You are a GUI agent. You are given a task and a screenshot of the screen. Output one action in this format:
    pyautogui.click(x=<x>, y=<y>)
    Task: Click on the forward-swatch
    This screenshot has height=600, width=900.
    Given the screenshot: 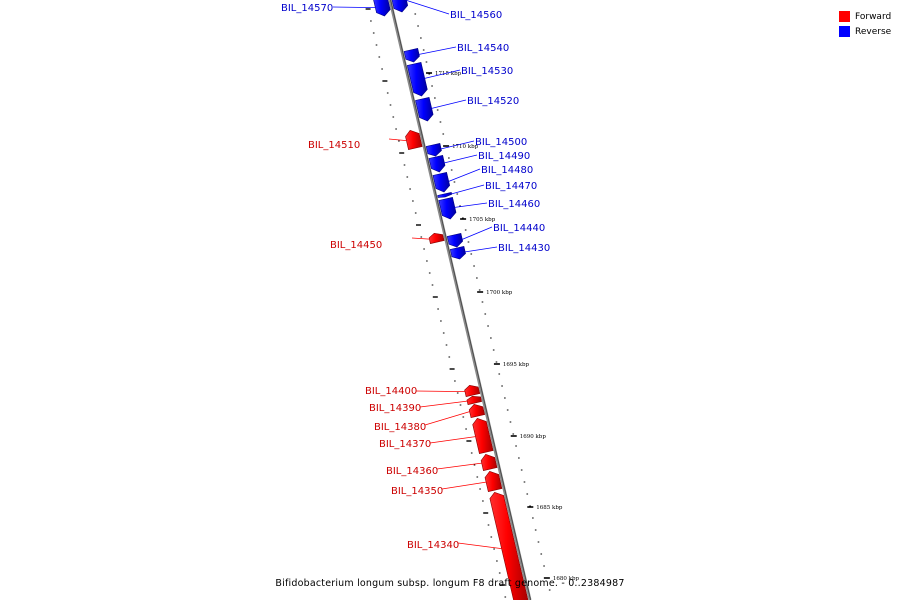 What is the action you would take?
    pyautogui.click(x=844, y=16)
    